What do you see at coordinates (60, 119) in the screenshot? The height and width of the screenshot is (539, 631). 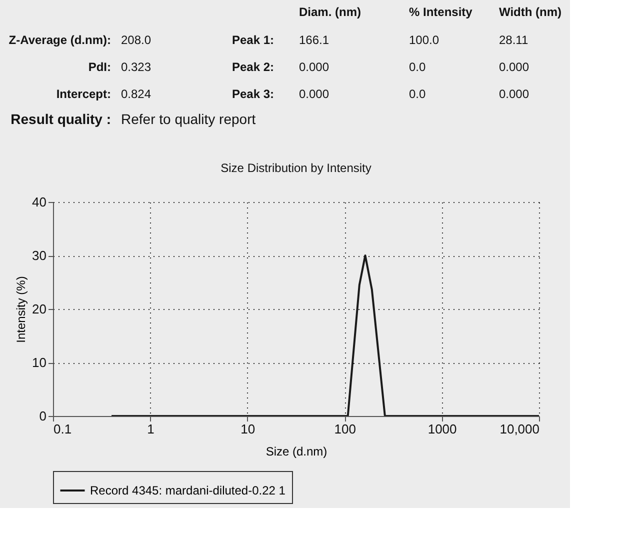 I see `text: Result quality :` at bounding box center [60, 119].